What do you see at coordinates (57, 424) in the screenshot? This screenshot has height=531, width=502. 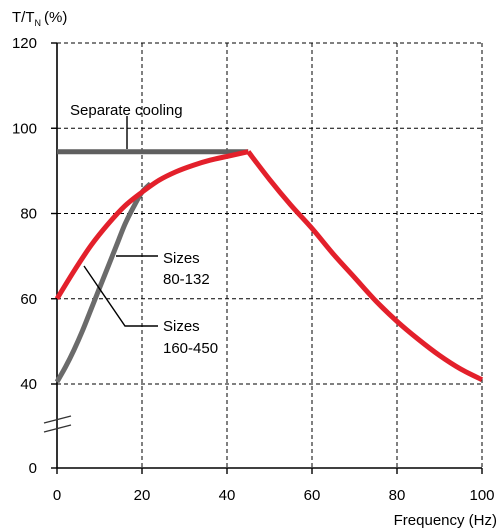 I see `y-axis-break-marker` at bounding box center [57, 424].